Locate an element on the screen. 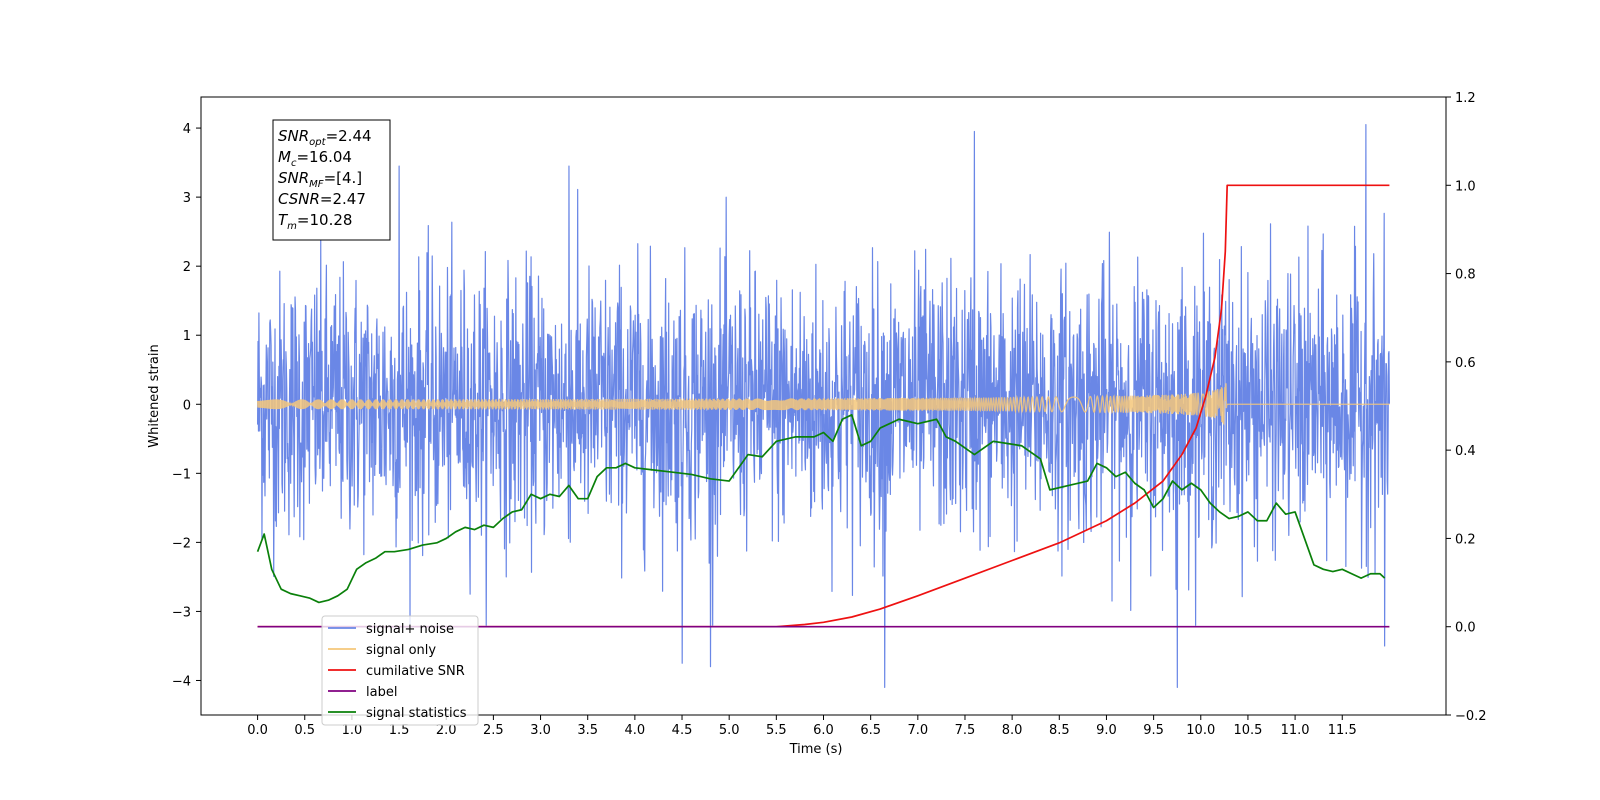 Image resolution: width=1600 pixels, height=800 pixels. y-axis-label: Whitened strain is located at coordinates (154, 395).